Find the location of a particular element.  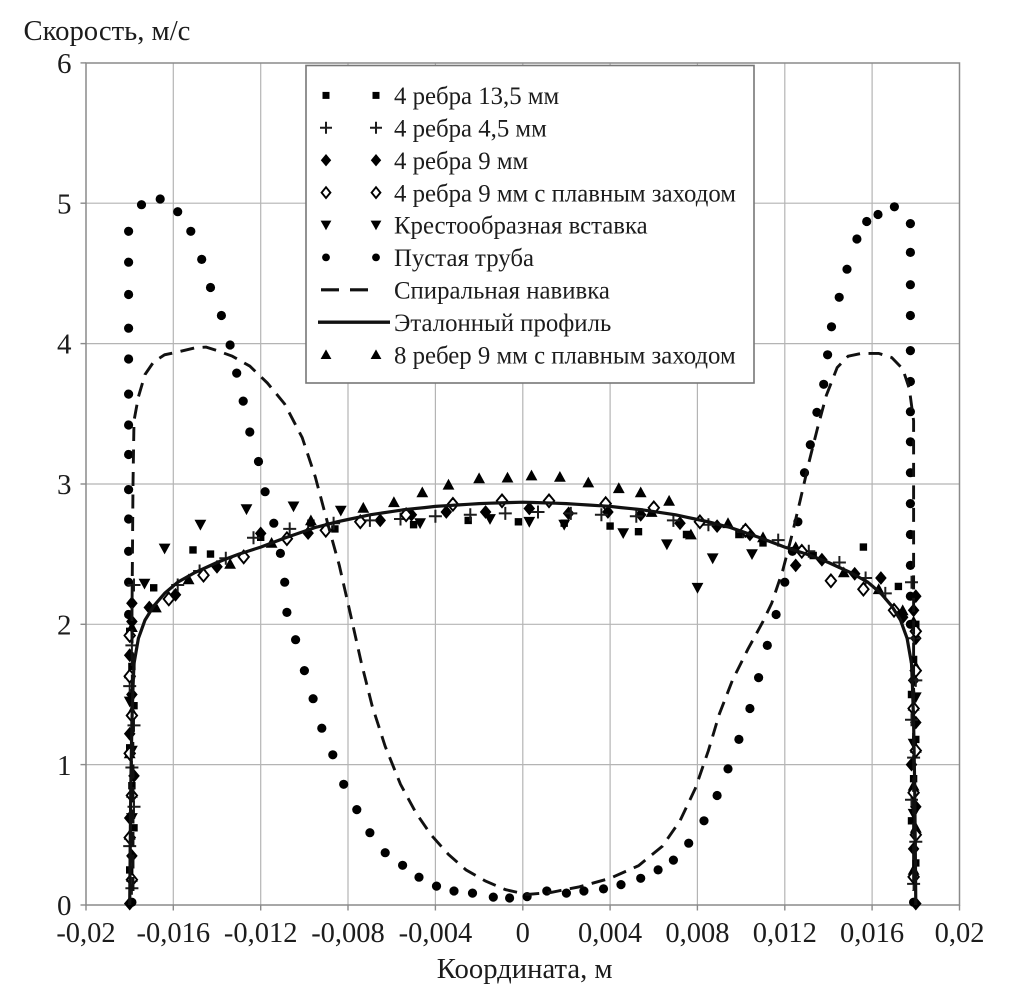

svg-text: 0,012 is located at coordinates (785, 933).